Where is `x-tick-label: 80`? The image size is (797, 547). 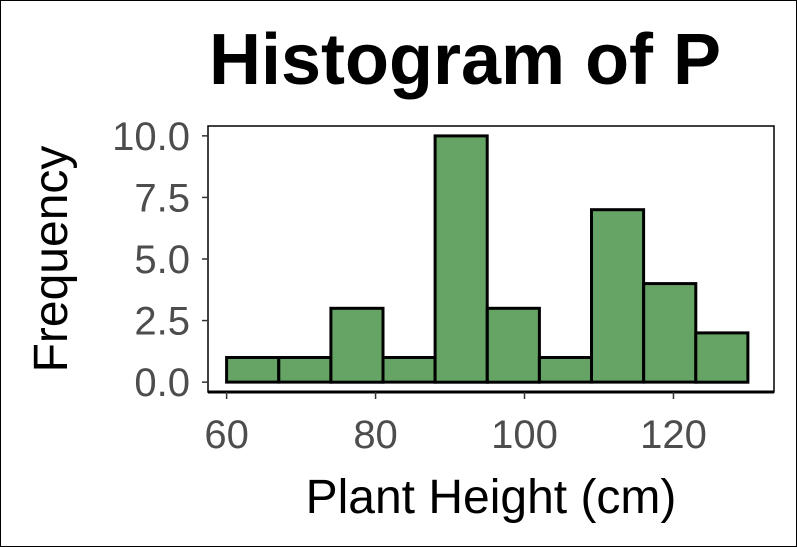 x-tick-label: 80 is located at coordinates (375, 435).